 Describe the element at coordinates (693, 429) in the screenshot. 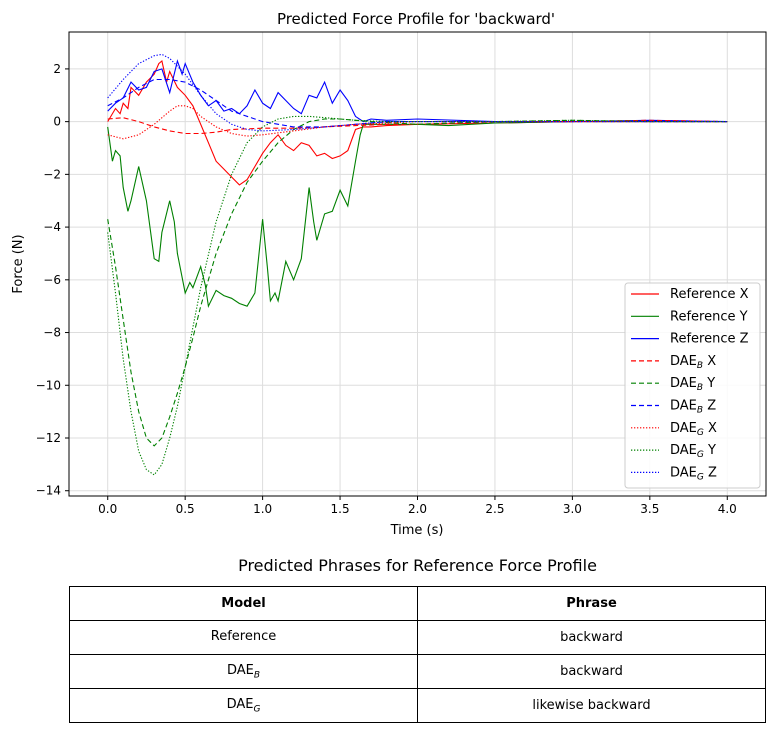

I see `legend-entry: DAEG X` at that location.